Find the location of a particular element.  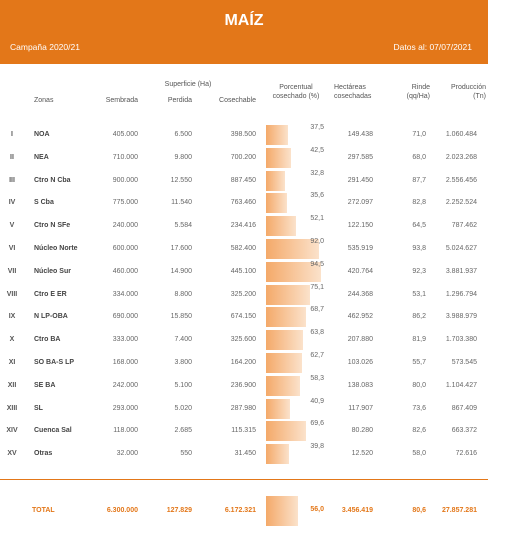

sembrada-value: 710.000 is located at coordinates (125, 157).